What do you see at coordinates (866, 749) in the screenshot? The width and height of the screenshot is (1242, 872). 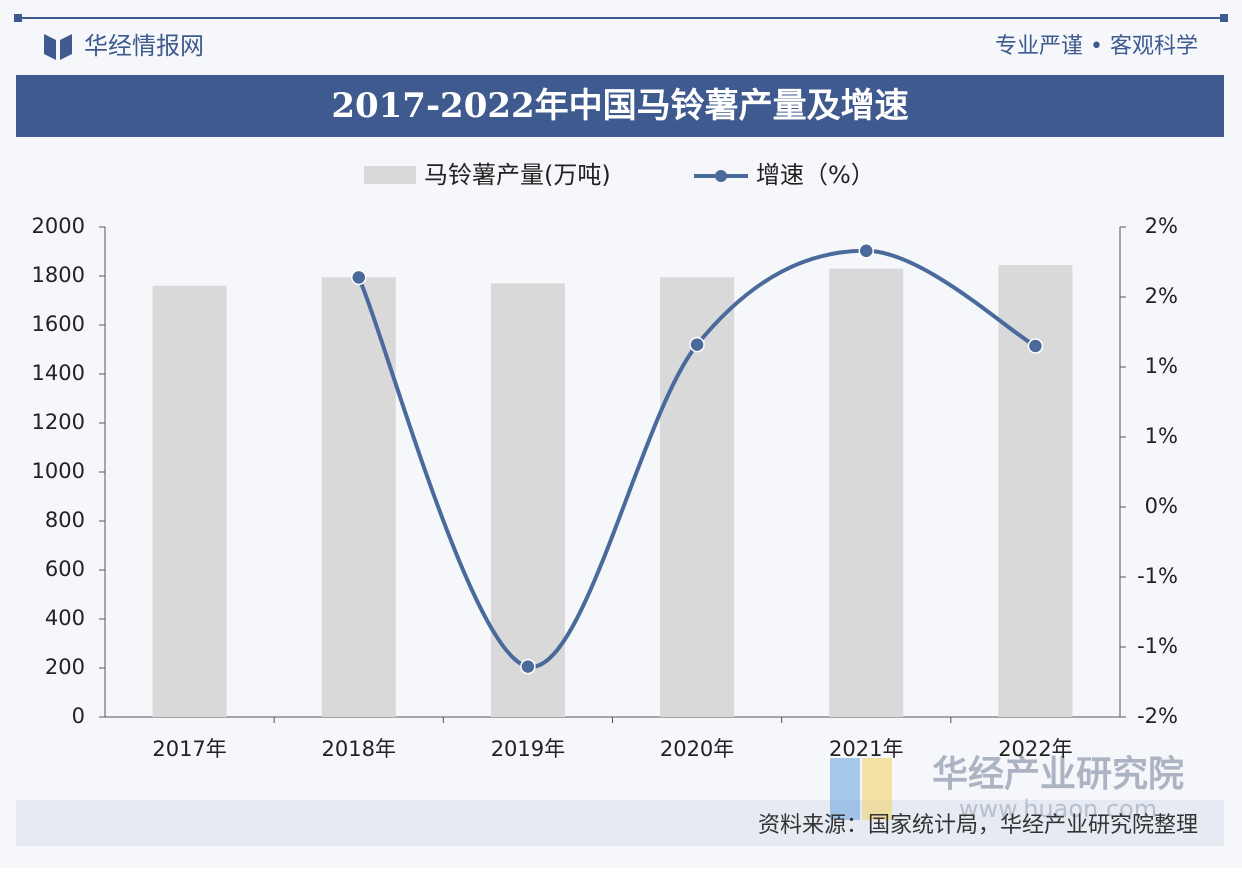 I see `x-tick-label: 2021年` at bounding box center [866, 749].